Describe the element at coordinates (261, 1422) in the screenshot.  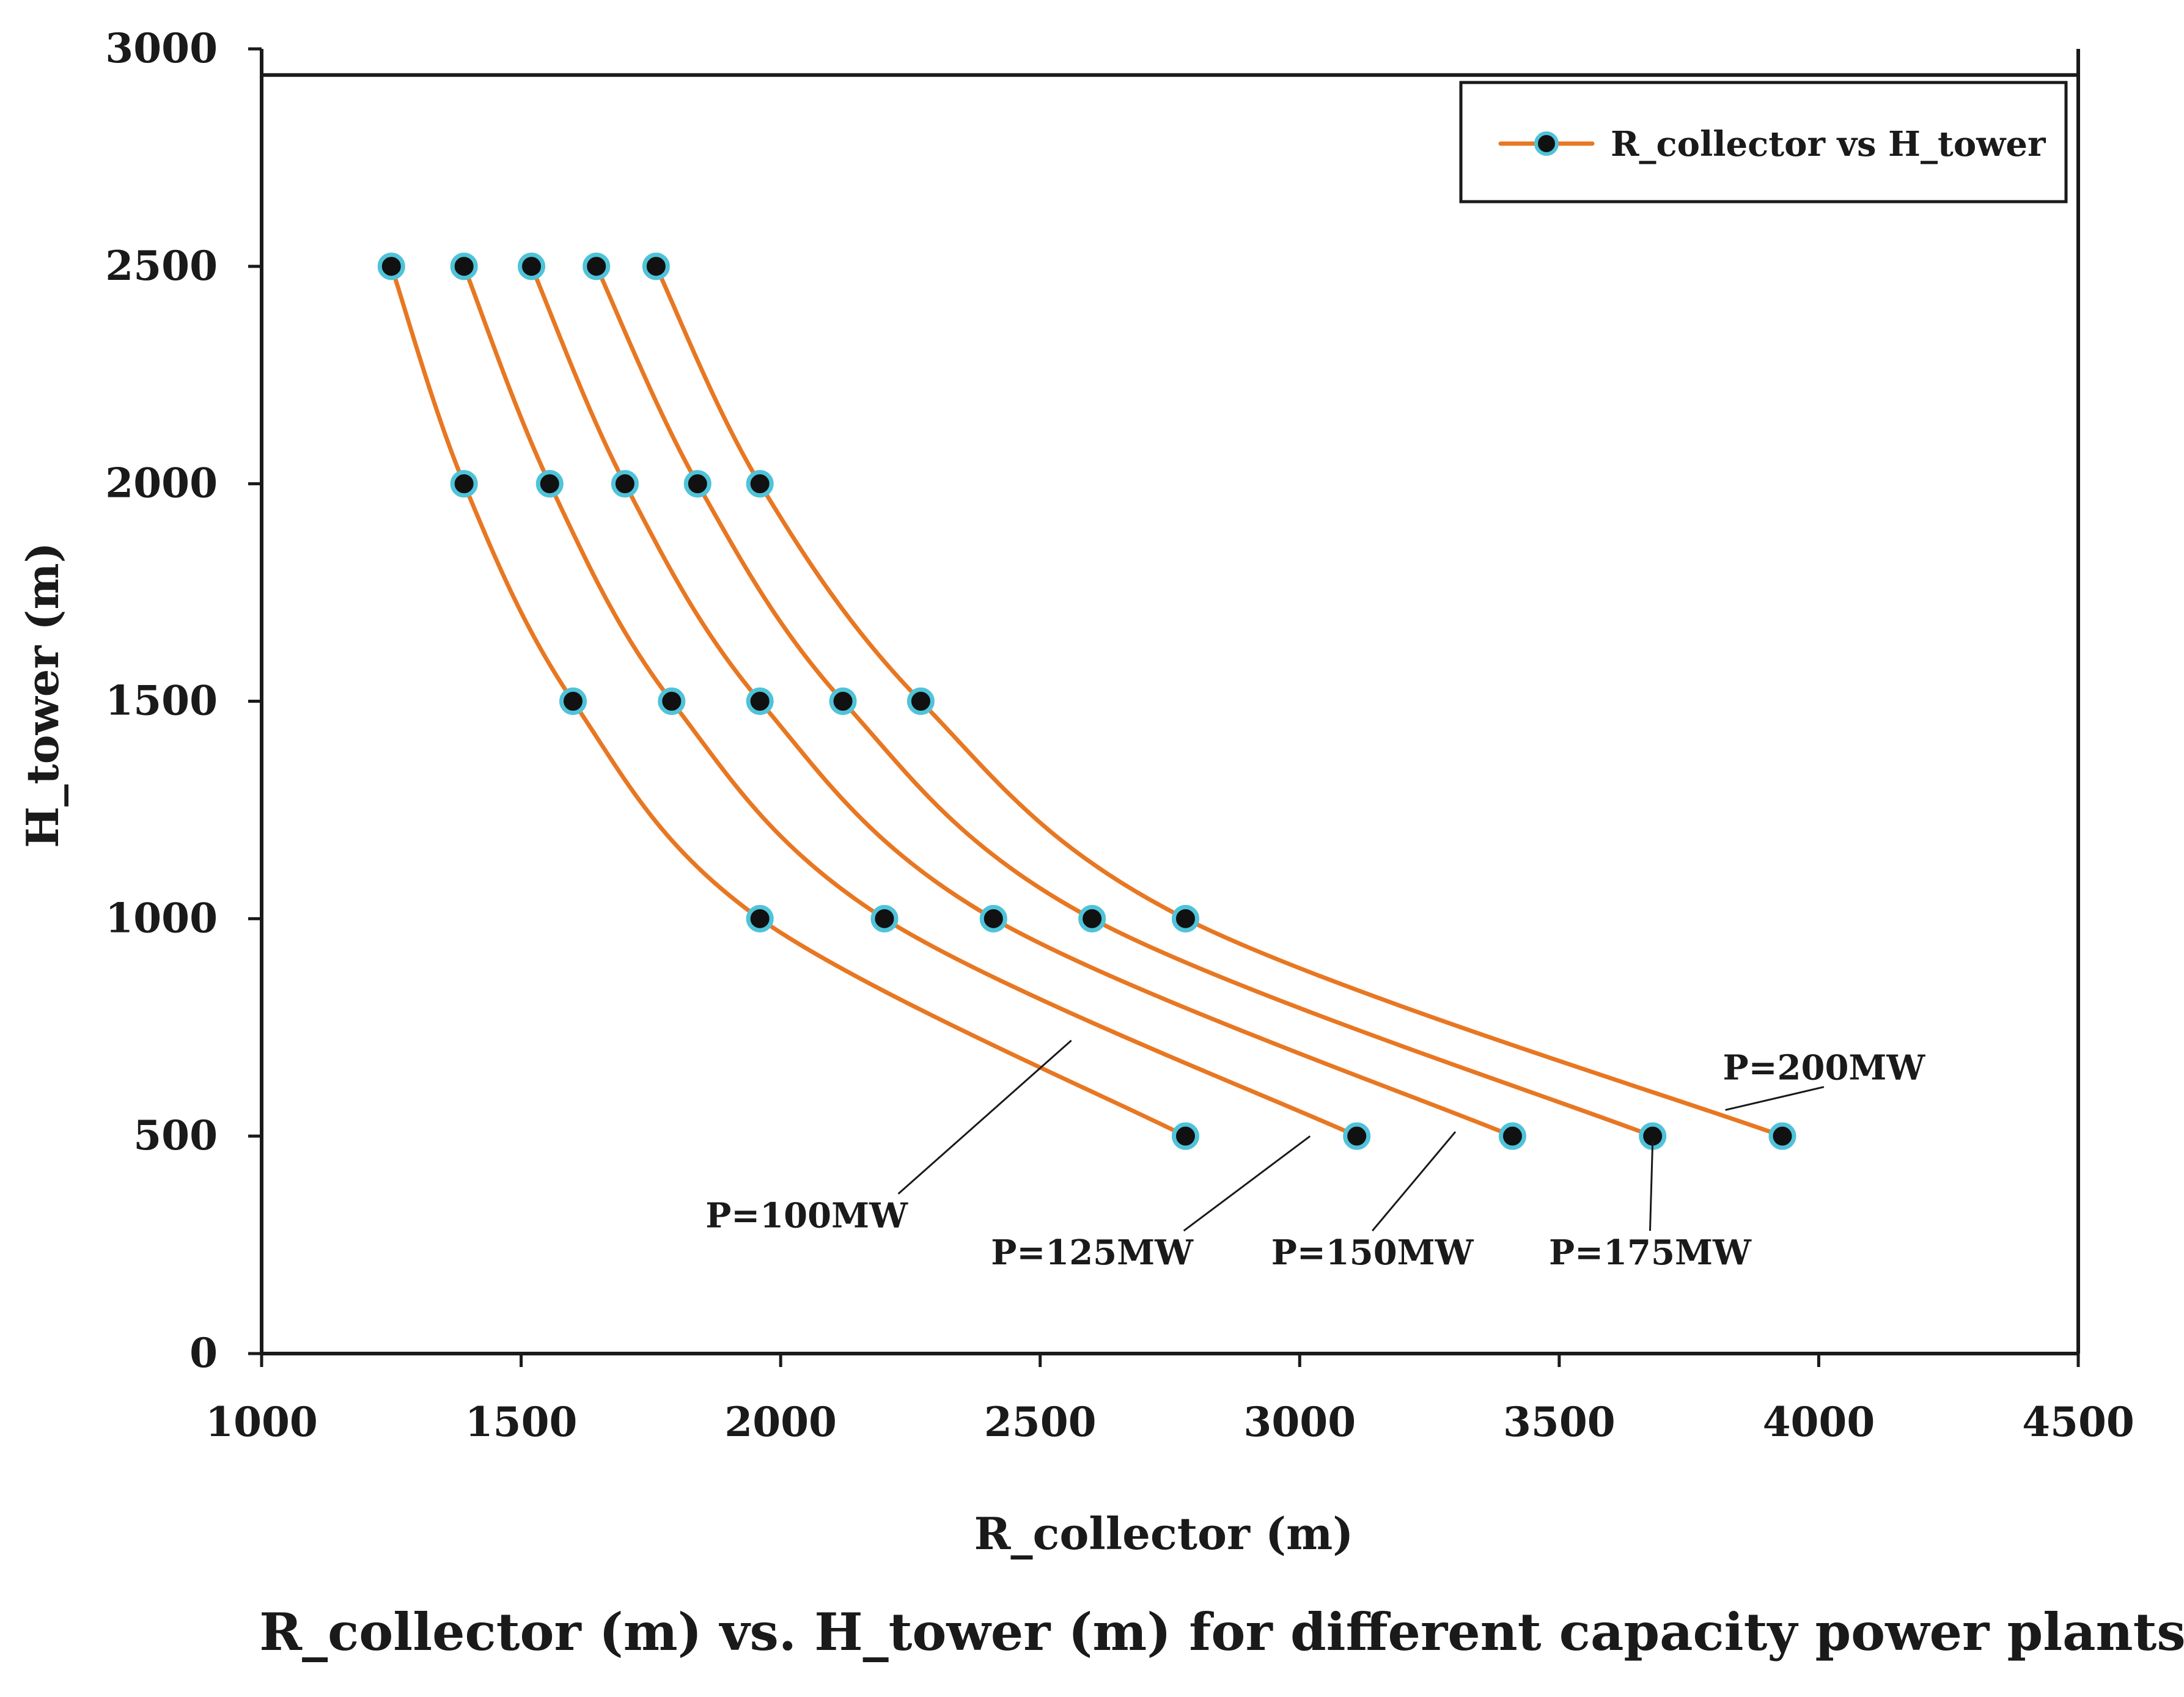
I see `x-tick-label: 1000` at that location.